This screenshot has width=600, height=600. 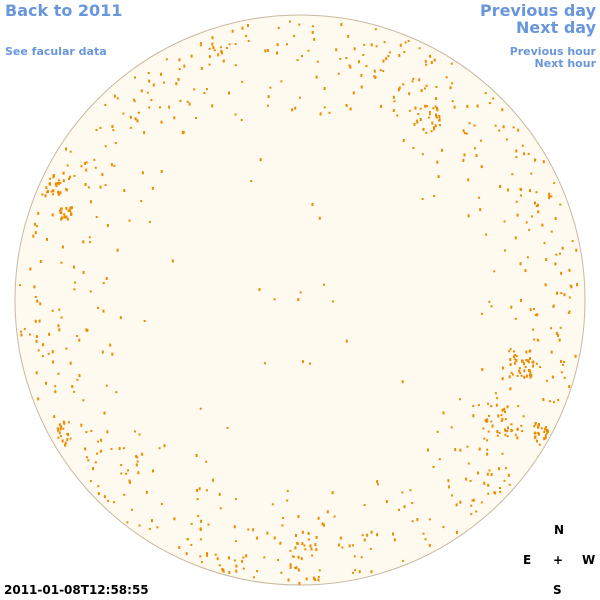 What do you see at coordinates (537, 10) in the screenshot?
I see `previous-day-link: Previous day` at bounding box center [537, 10].